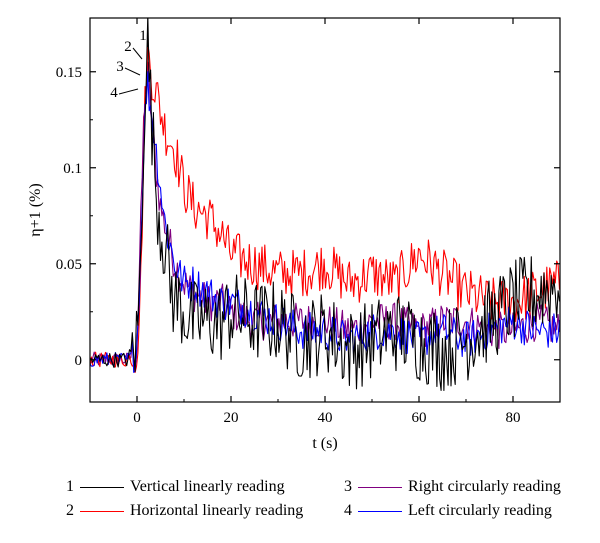  What do you see at coordinates (128, 47) in the screenshot?
I see `annotation-label-2: 2` at bounding box center [128, 47].